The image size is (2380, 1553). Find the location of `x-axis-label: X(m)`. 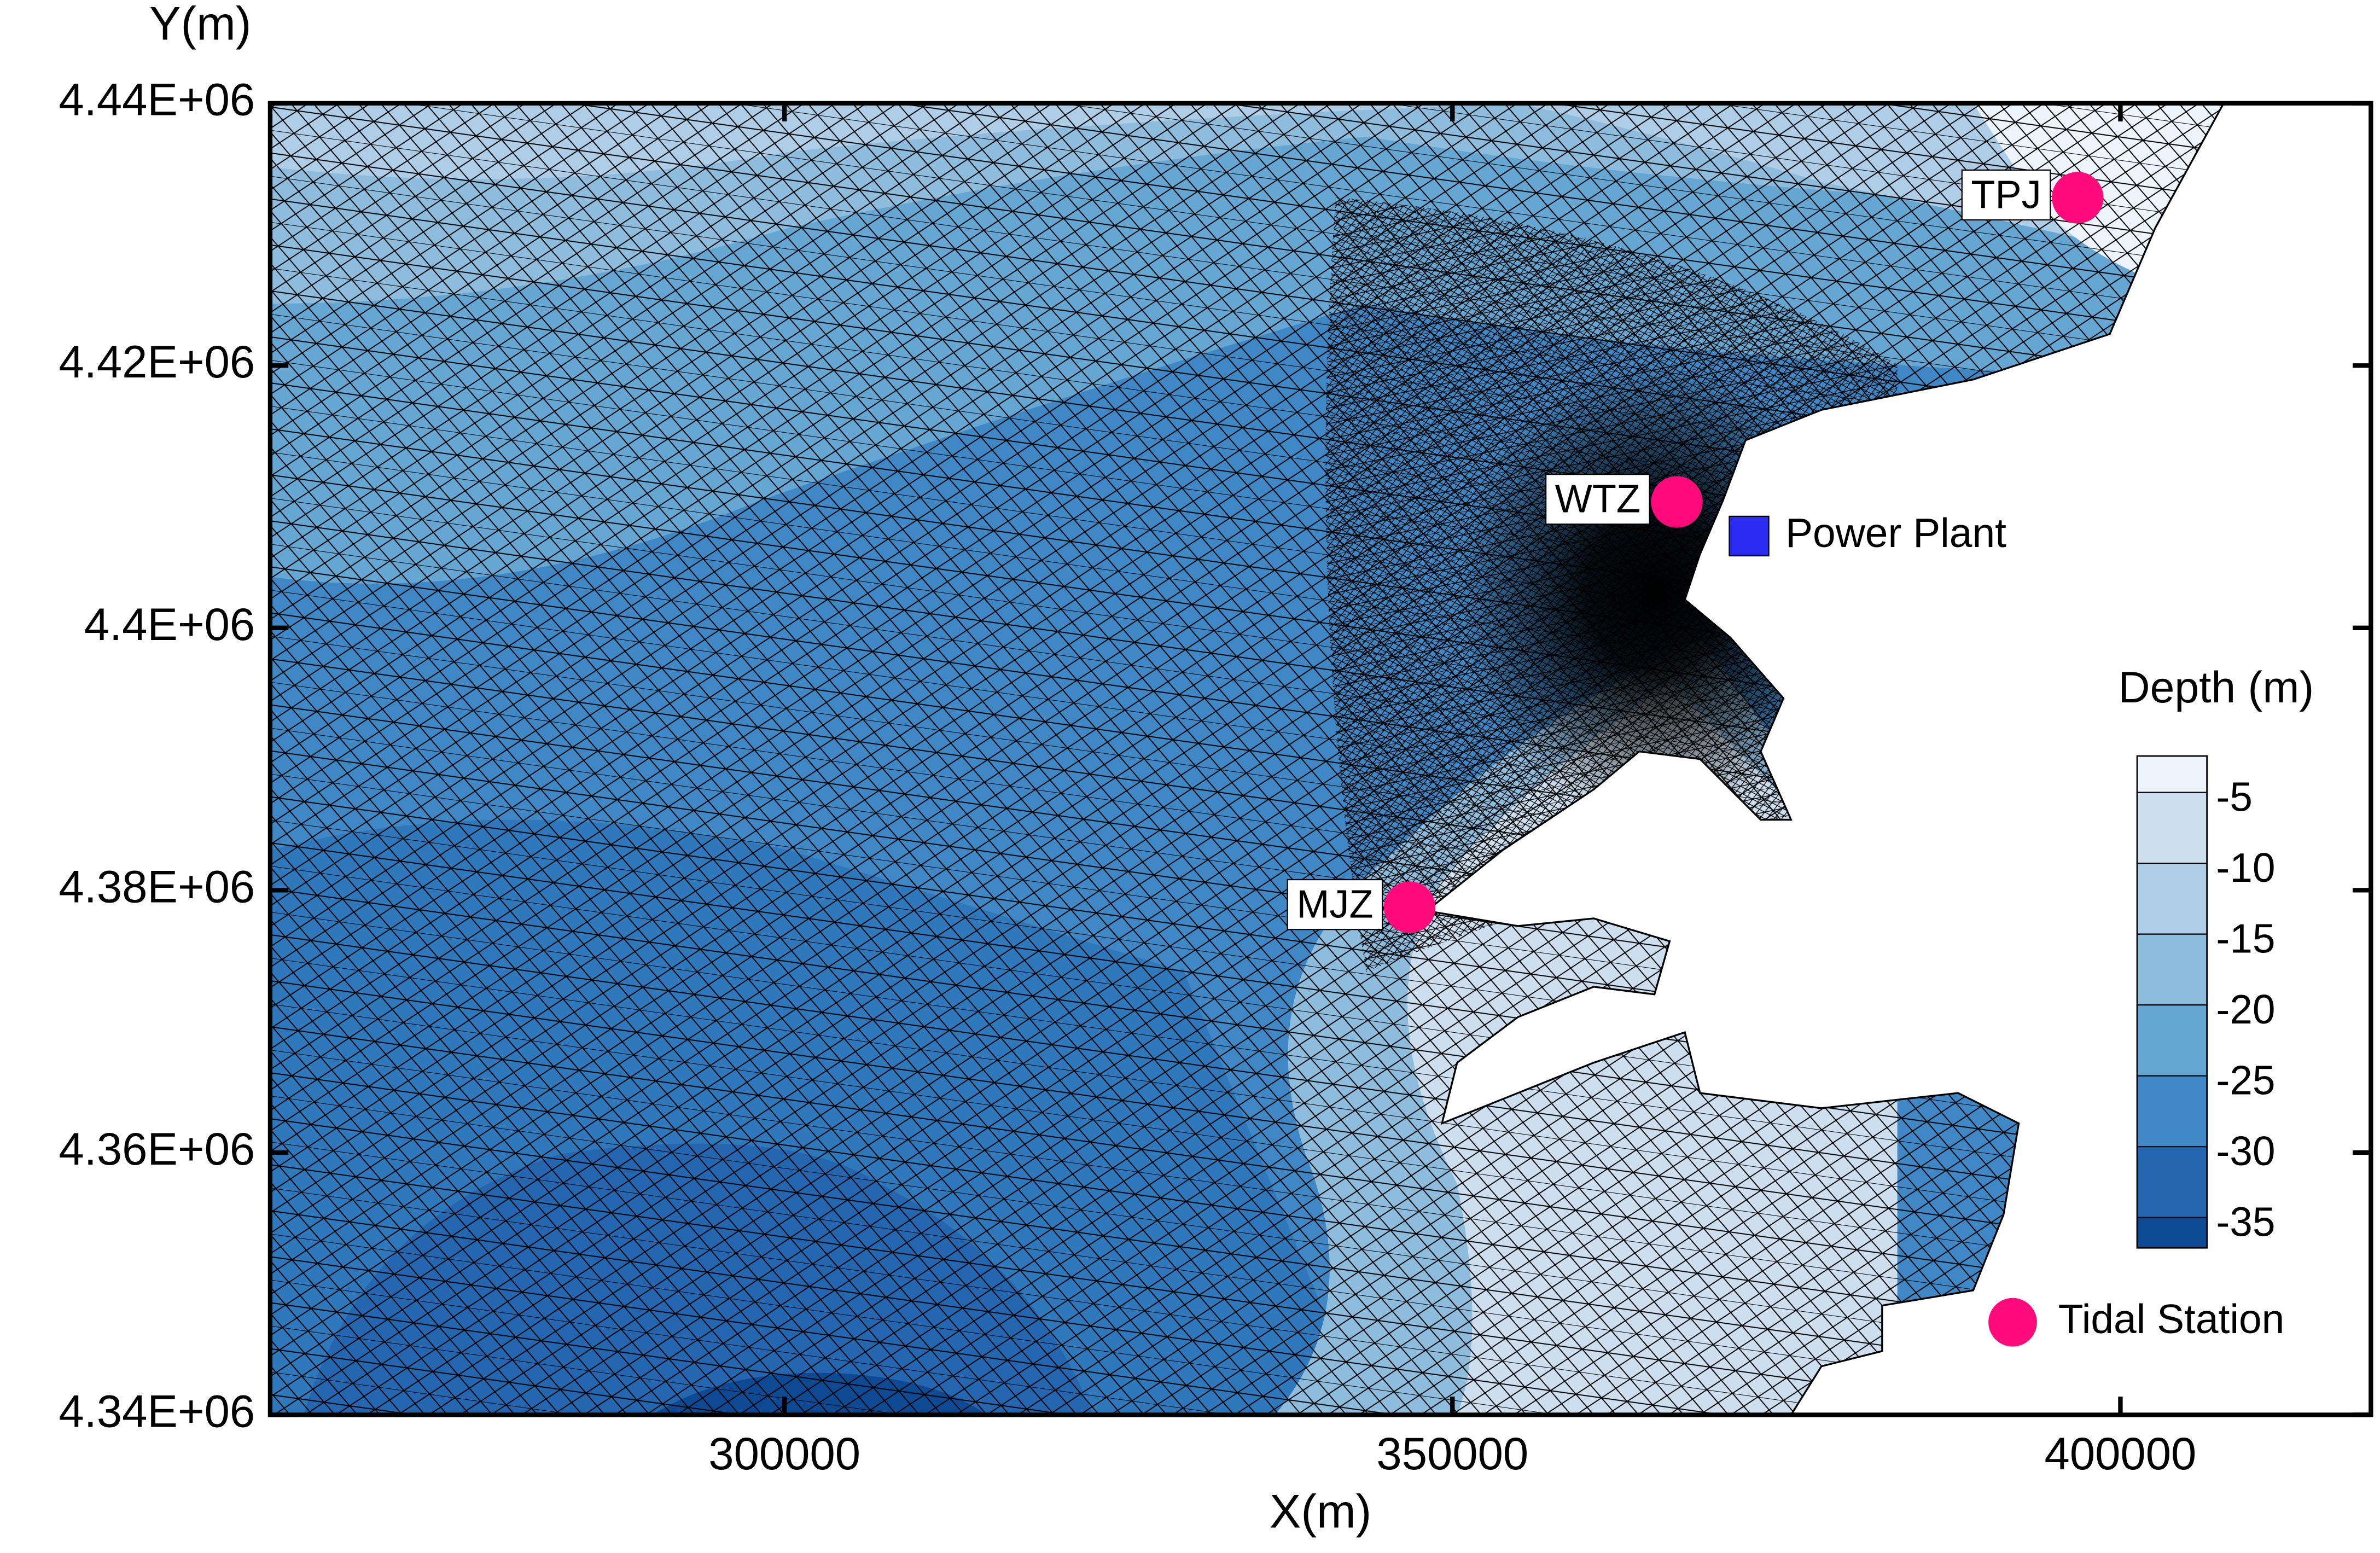

x-axis-label: X(m) is located at coordinates (1320, 1511).